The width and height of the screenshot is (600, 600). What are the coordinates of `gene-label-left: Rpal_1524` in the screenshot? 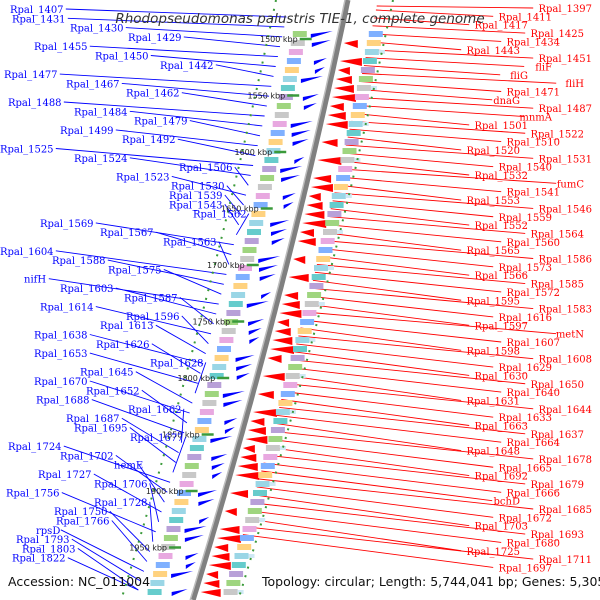 It's located at (101, 159).